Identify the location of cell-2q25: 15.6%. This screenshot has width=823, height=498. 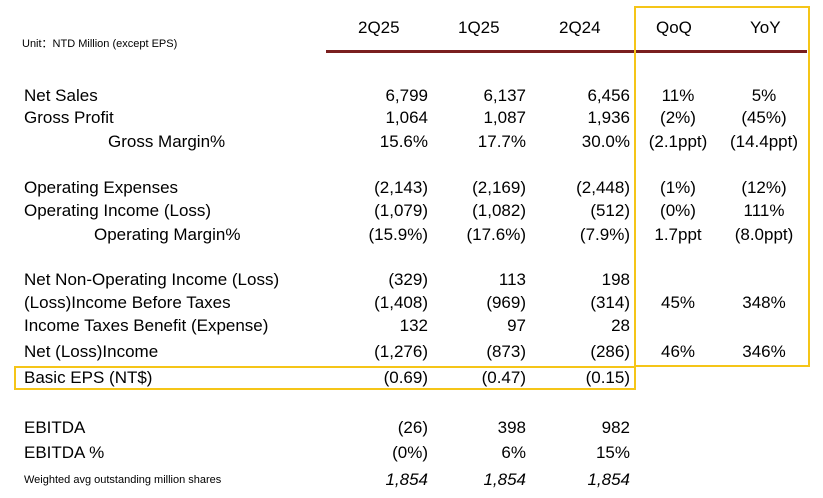
(403, 141).